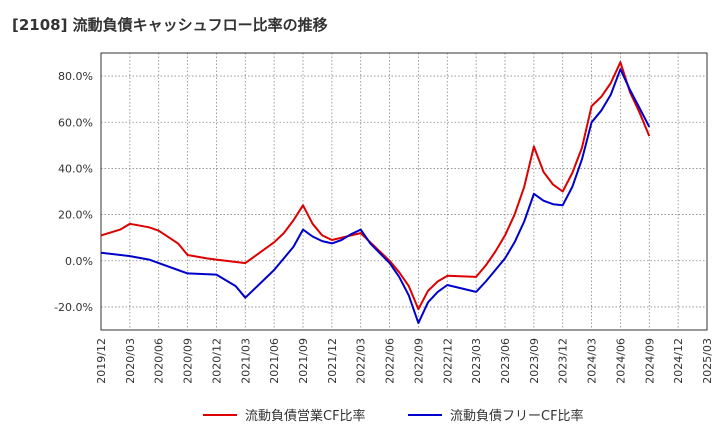 The height and width of the screenshot is (440, 720). I want to click on chart-title: [2108] 流動負債キャッシュフロー比率の推移, so click(170, 25).